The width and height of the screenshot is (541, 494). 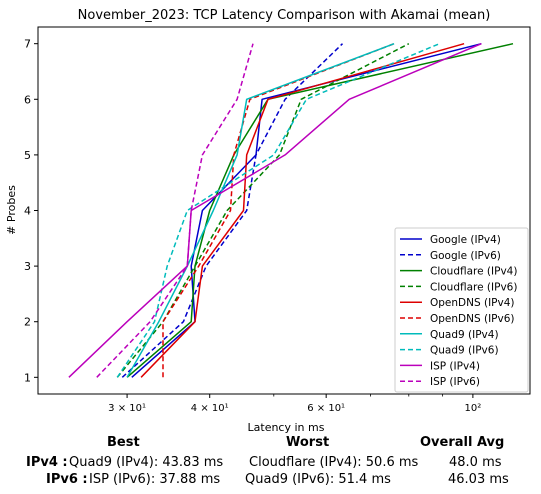 What do you see at coordinates (127, 408) in the screenshot?
I see `x-tick-label: 3 × 10¹` at bounding box center [127, 408].